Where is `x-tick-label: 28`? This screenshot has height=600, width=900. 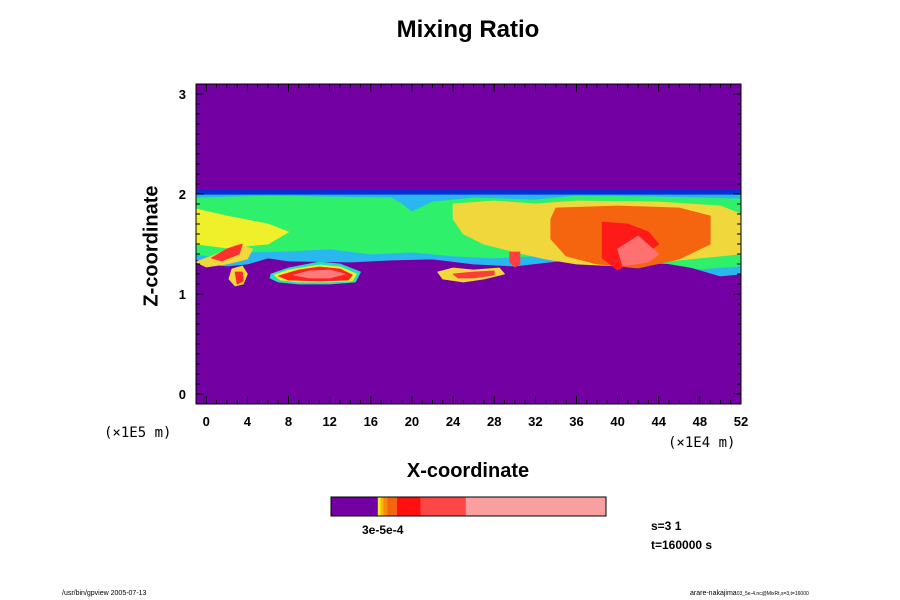 x-tick-label: 28 is located at coordinates (494, 421).